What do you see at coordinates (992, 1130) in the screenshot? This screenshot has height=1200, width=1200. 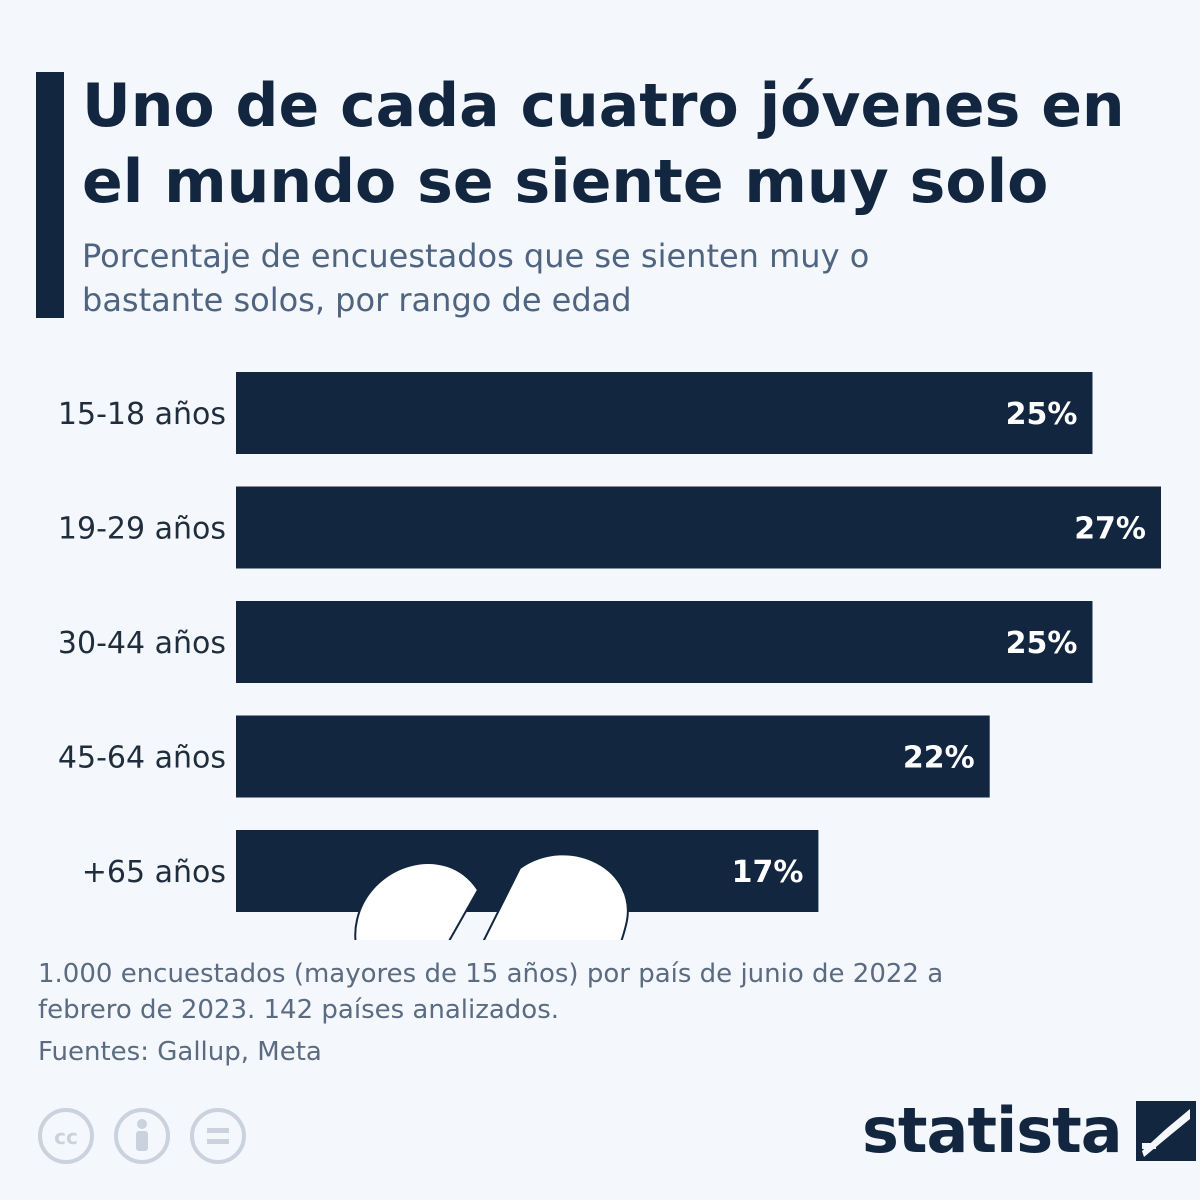 I see `statista-wordmark: statista` at bounding box center [992, 1130].